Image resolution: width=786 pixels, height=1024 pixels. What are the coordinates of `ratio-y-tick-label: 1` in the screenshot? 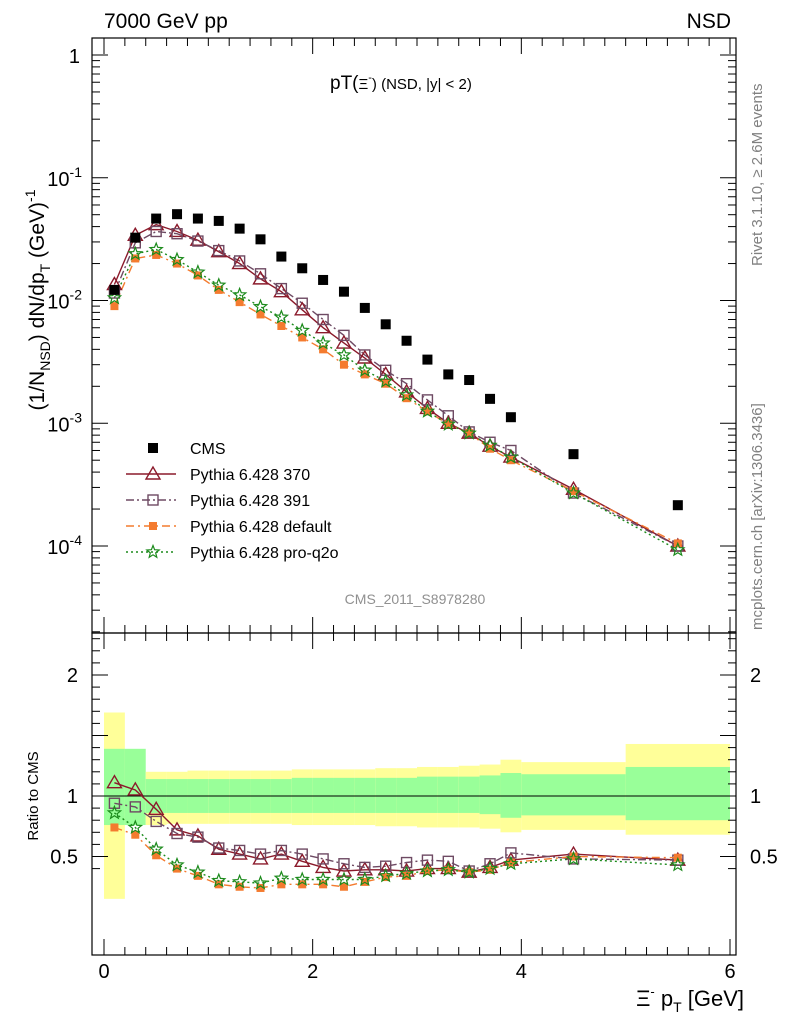 It's located at (755, 797).